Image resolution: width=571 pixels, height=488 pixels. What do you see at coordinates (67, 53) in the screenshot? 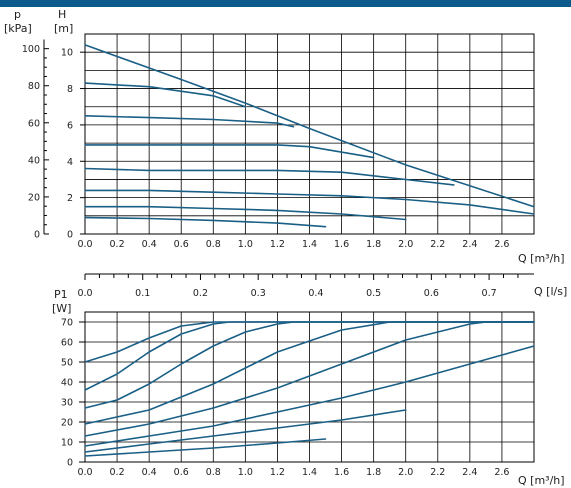
I see `head-tick-label: 10` at bounding box center [67, 53].